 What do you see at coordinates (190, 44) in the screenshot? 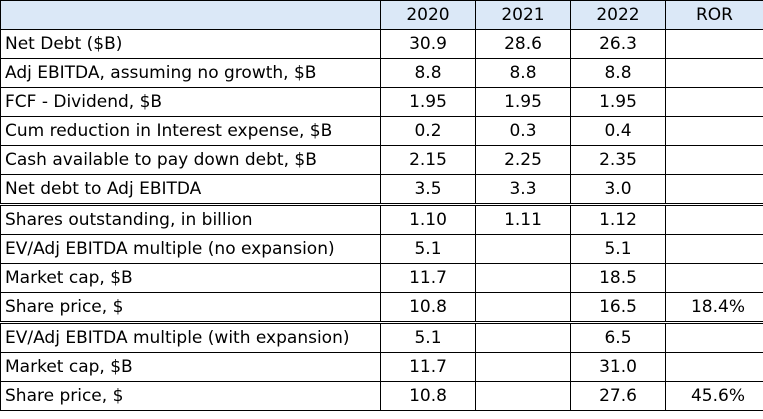
I see `row-label: Net Debt ($B)` at bounding box center [190, 44].